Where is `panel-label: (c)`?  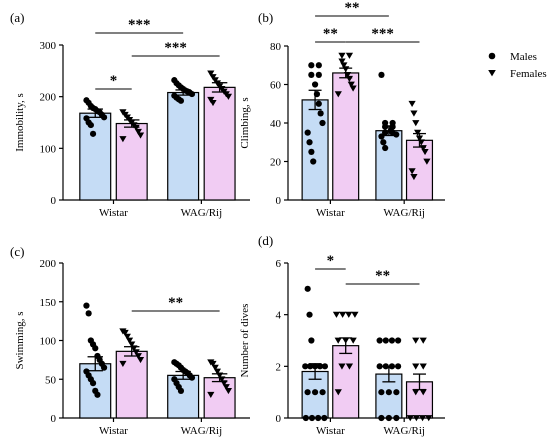
panel-label: (c) is located at coordinates (17, 251).